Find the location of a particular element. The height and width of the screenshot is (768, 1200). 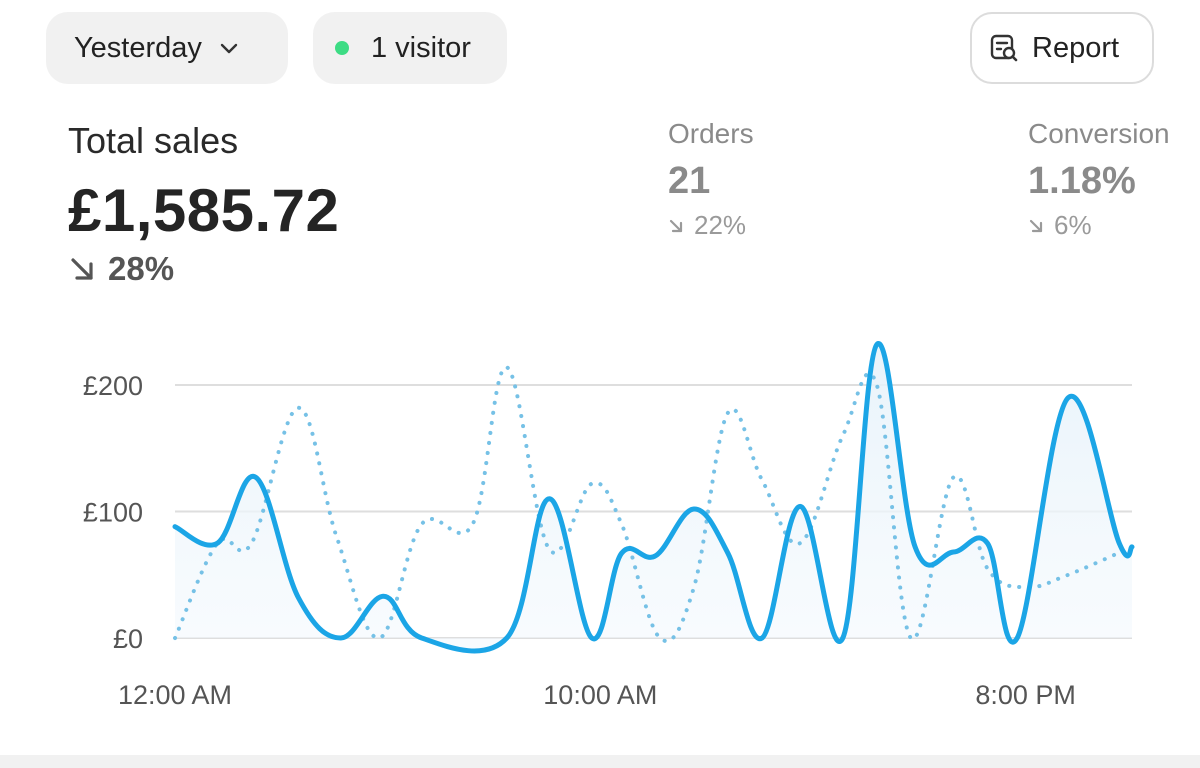

x-tick-label: 8:00 PM is located at coordinates (1025, 695).